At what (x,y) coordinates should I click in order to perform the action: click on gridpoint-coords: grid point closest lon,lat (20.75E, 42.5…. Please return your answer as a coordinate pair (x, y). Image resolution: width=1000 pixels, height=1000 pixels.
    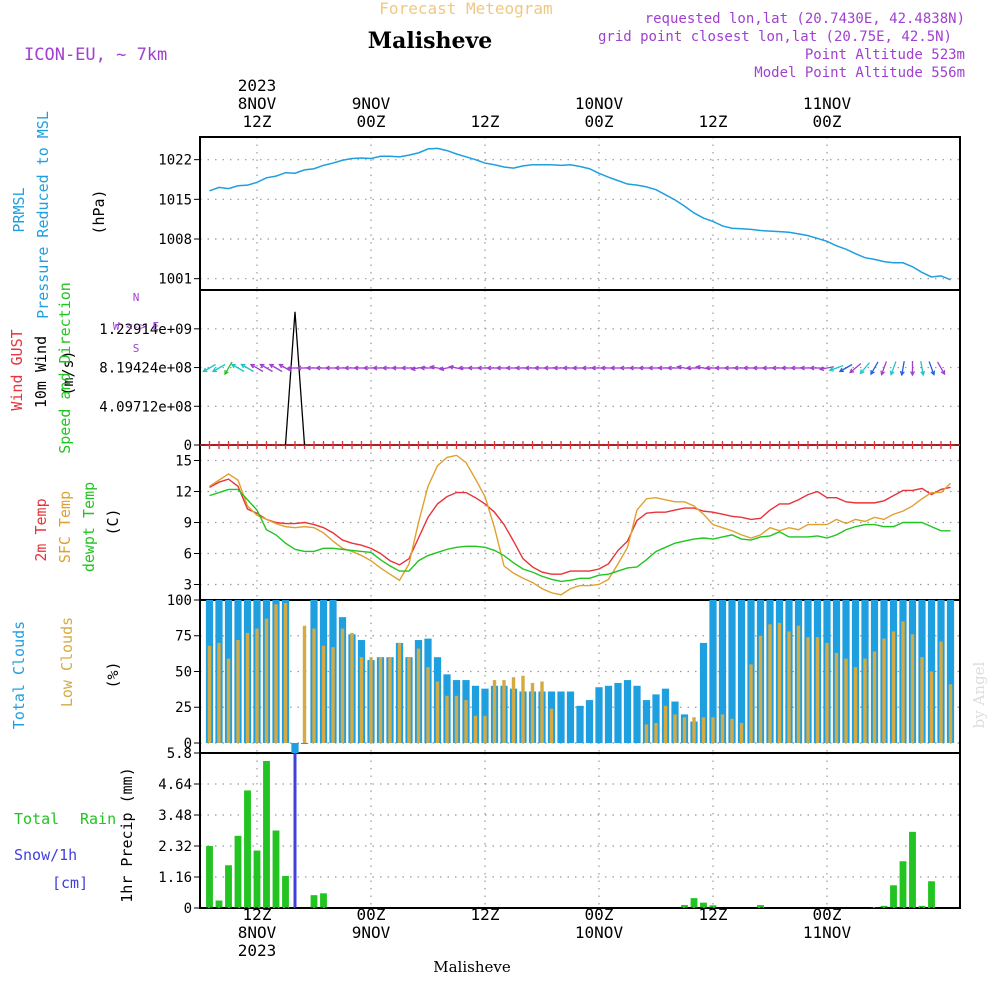
    Looking at the image, I should click on (775, 37).